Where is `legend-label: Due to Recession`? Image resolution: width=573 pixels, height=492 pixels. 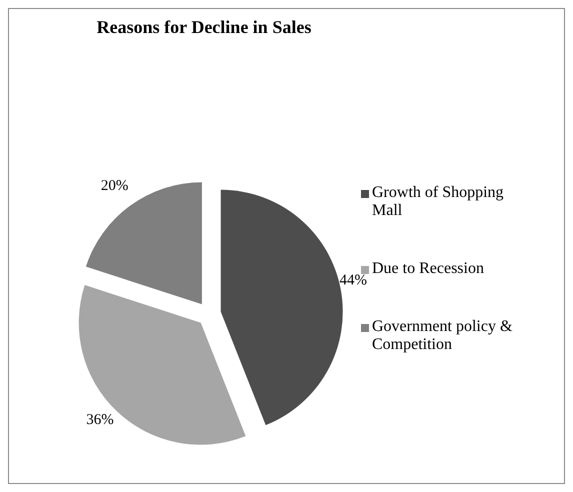
legend-label: Due to Recession is located at coordinates (428, 269).